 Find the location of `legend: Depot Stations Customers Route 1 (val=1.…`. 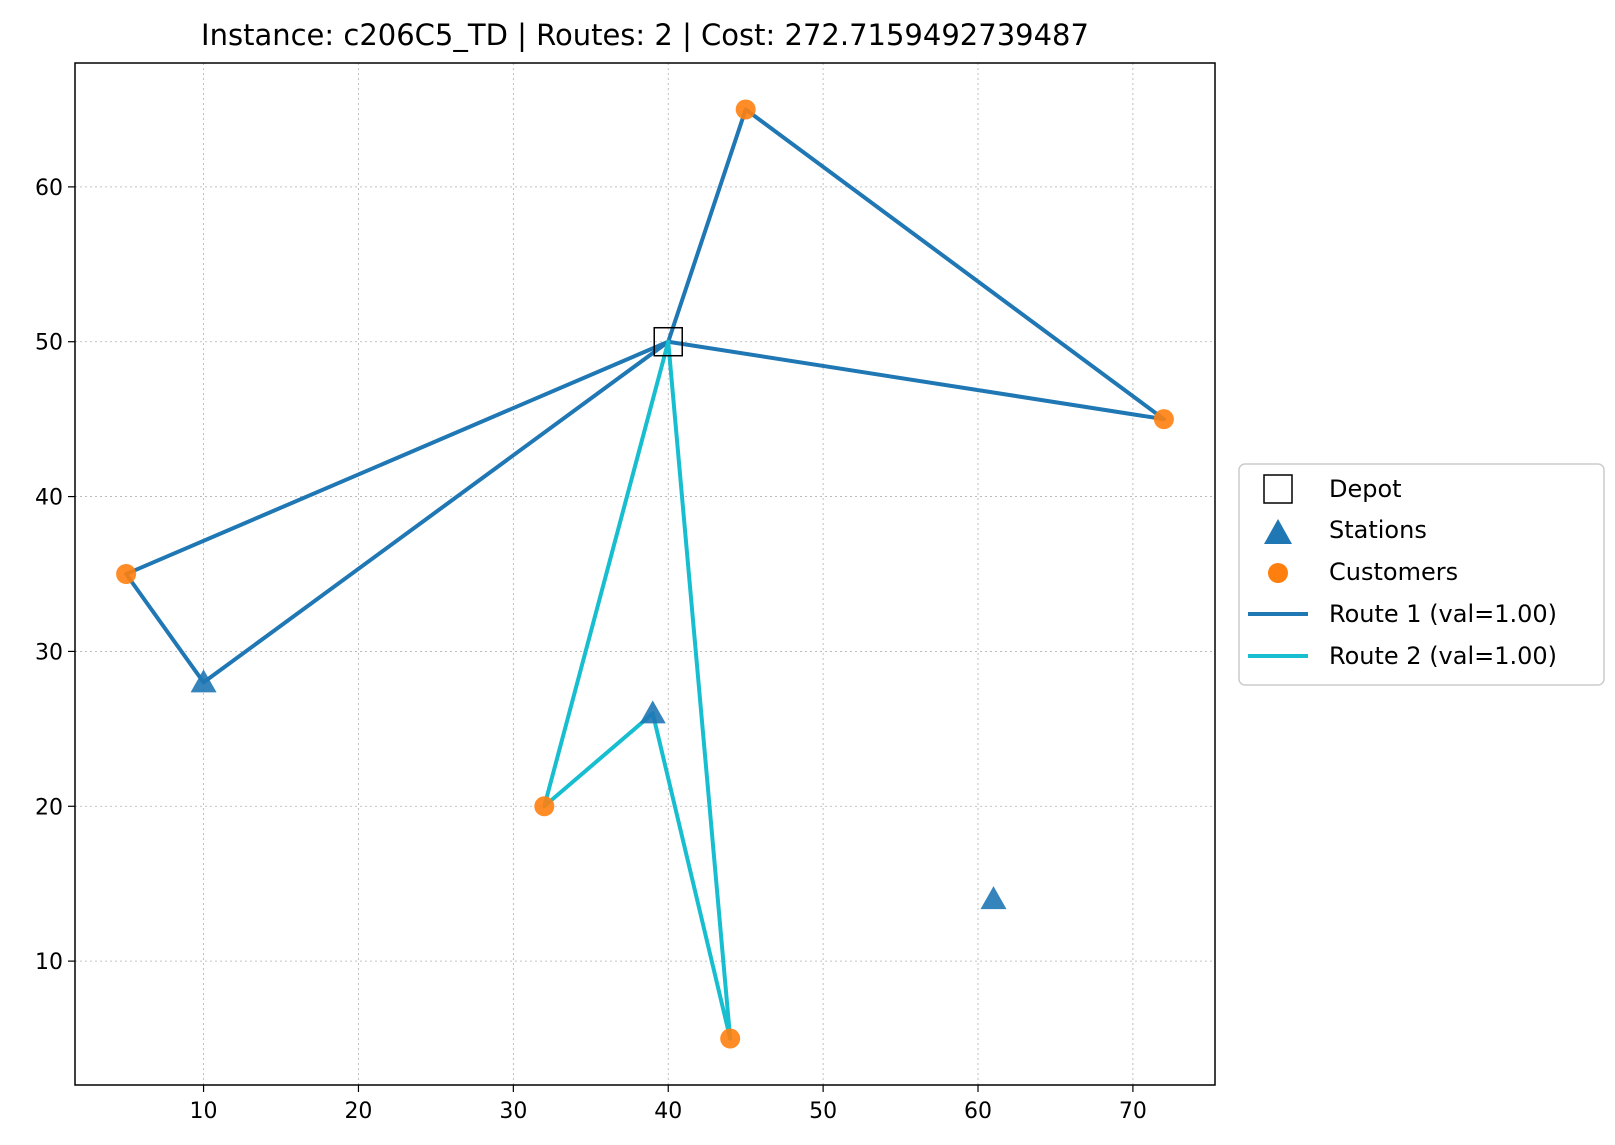

legend: Depot Stations Customers Route 1 (val=1.… is located at coordinates (1421, 574).